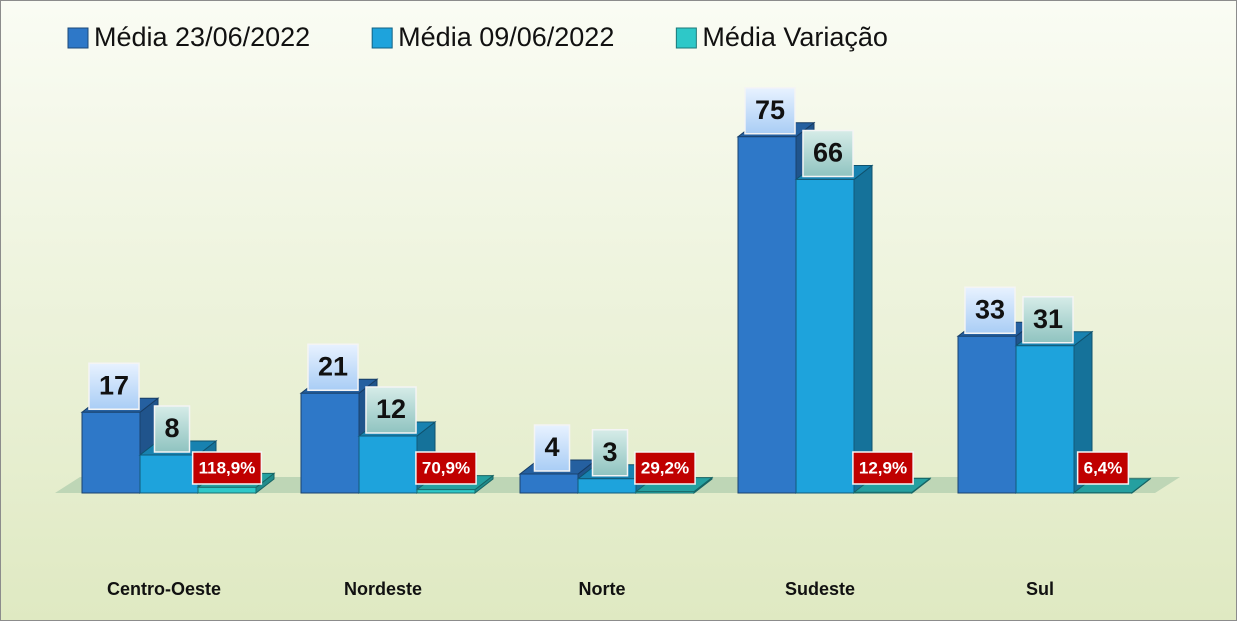 This screenshot has width=1237, height=626. I want to click on data-label: 21, so click(333, 367).